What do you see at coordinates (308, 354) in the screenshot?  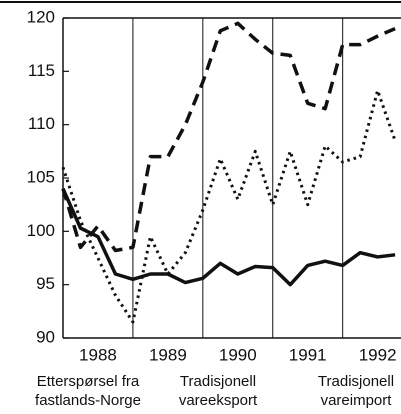 I see `x-tick-label: 1991` at bounding box center [308, 354].